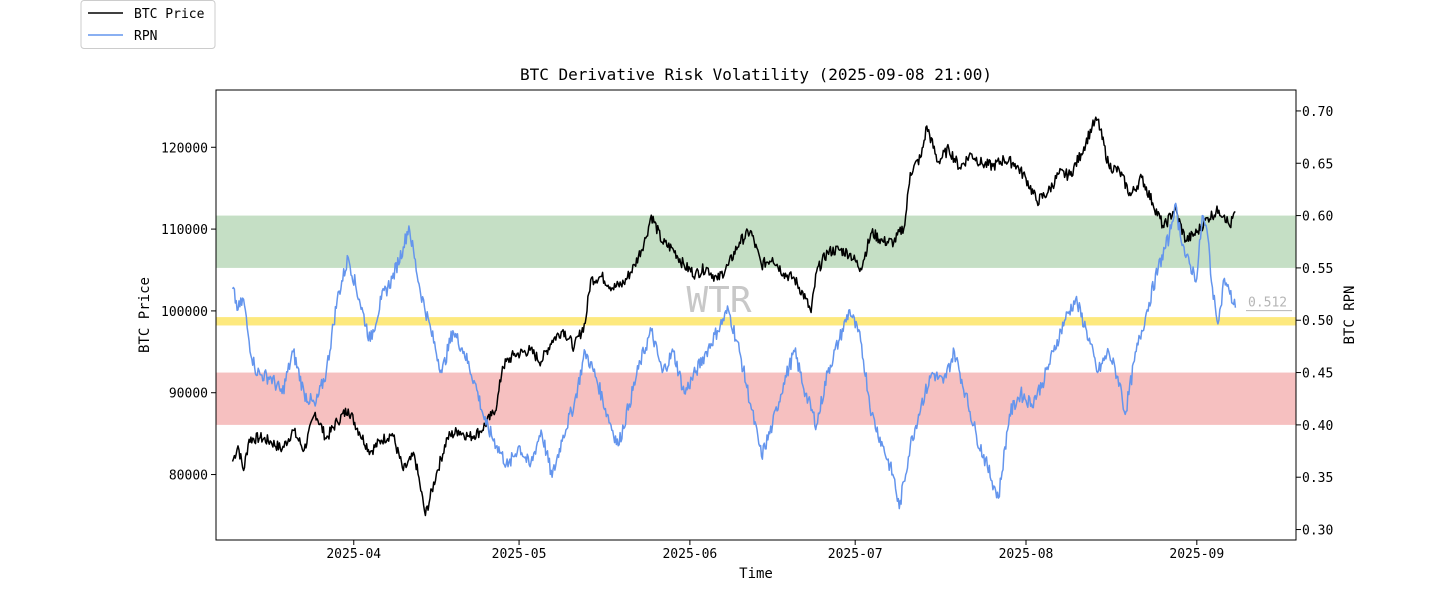 The width and height of the screenshot is (1440, 604). What do you see at coordinates (1350, 314) in the screenshot?
I see `y-axis-right-label: BTC RPN` at bounding box center [1350, 314].